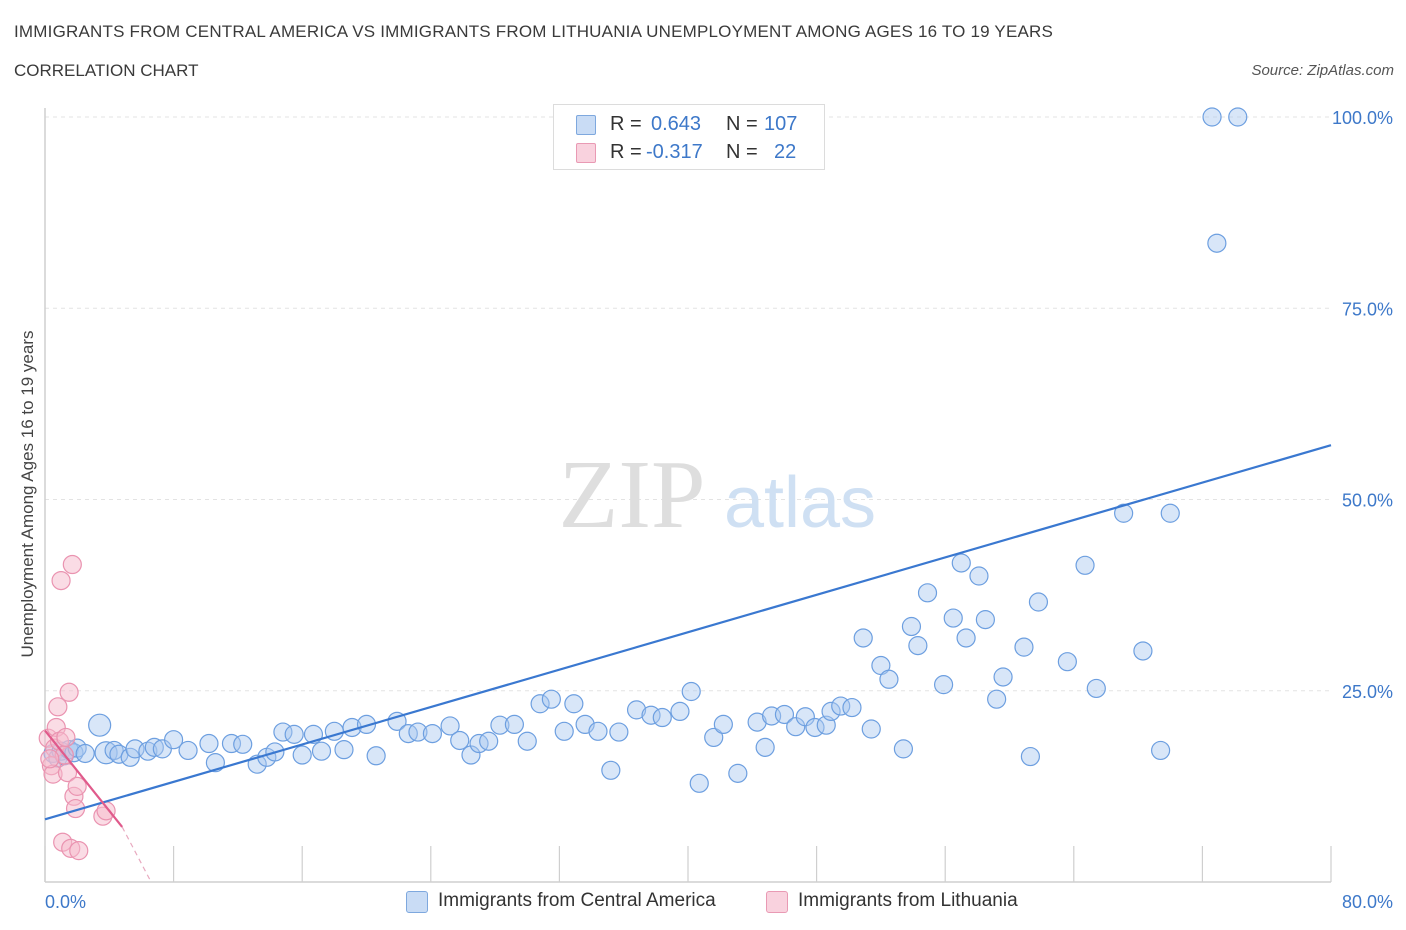 Image resolution: width=1406 pixels, height=930 pixels. I want to click on legend-swatch-blue, so click(417, 902).